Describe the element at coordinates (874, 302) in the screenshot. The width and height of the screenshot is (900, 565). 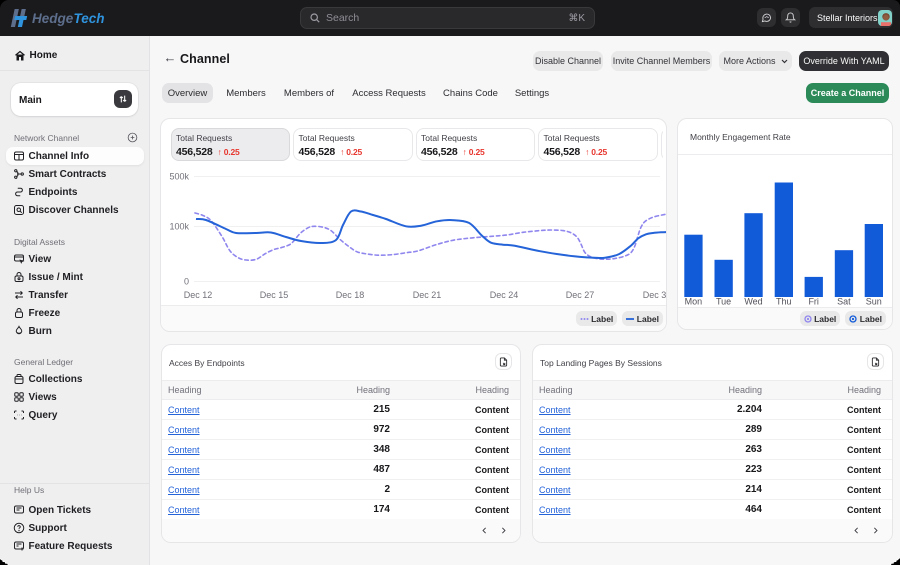
I see `svg-text: Sun` at that location.